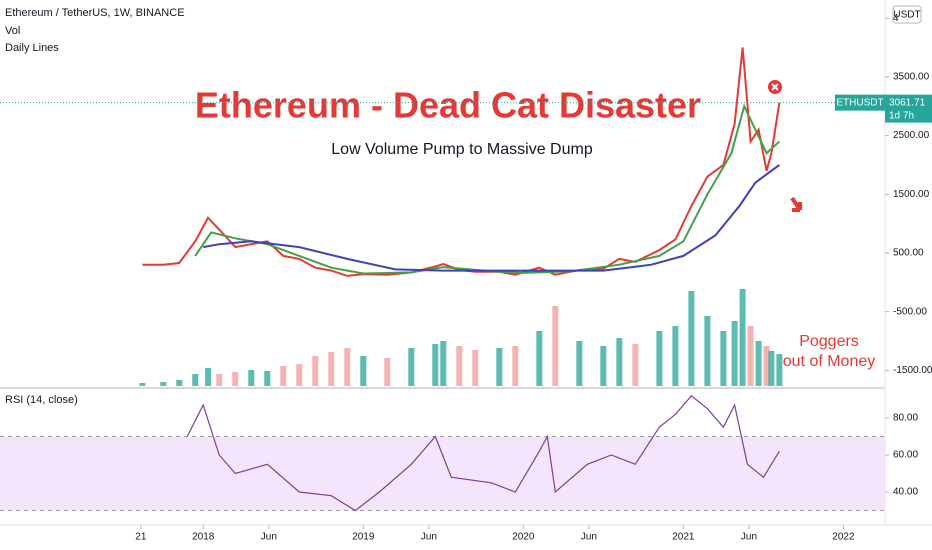 The image size is (932, 550). I want to click on y-tick-label: 1500.00, so click(911, 194).